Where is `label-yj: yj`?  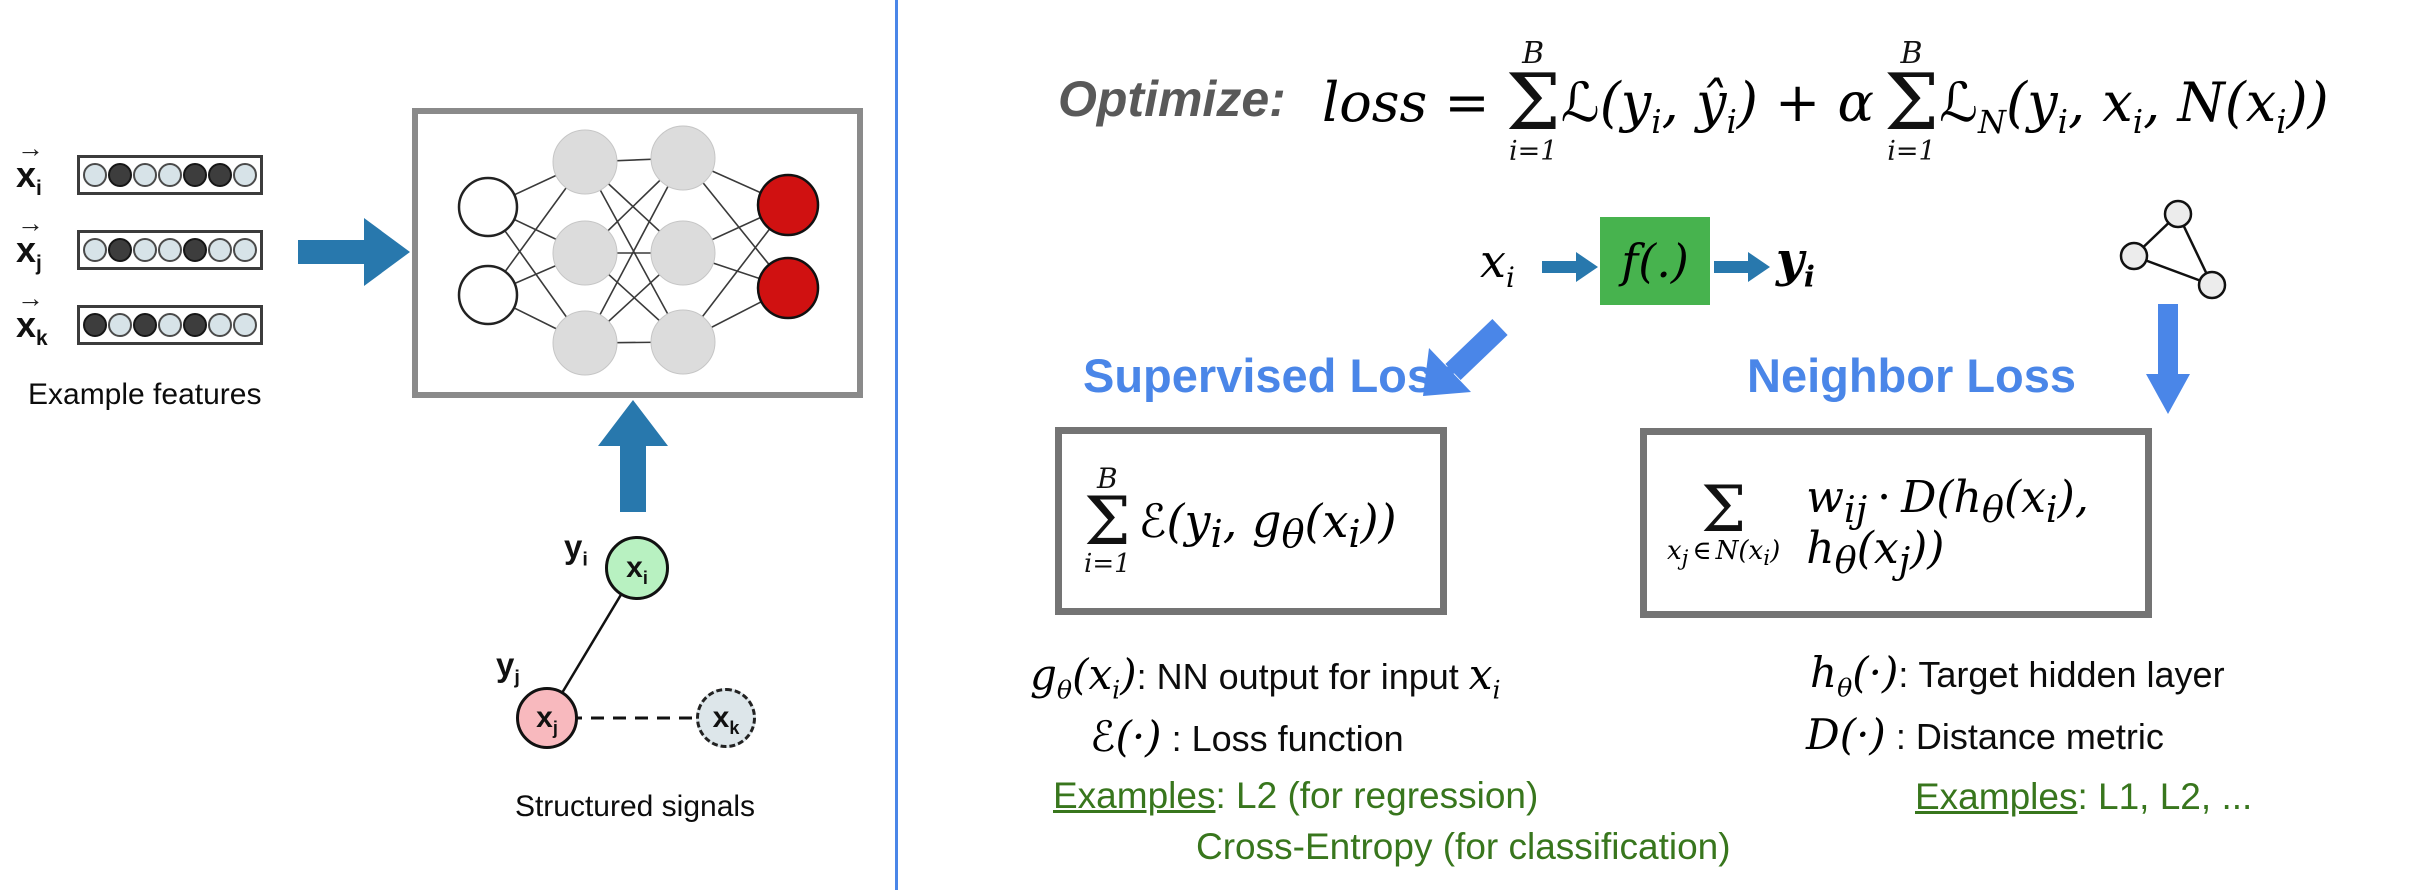 label-yj: yj is located at coordinates (508, 667).